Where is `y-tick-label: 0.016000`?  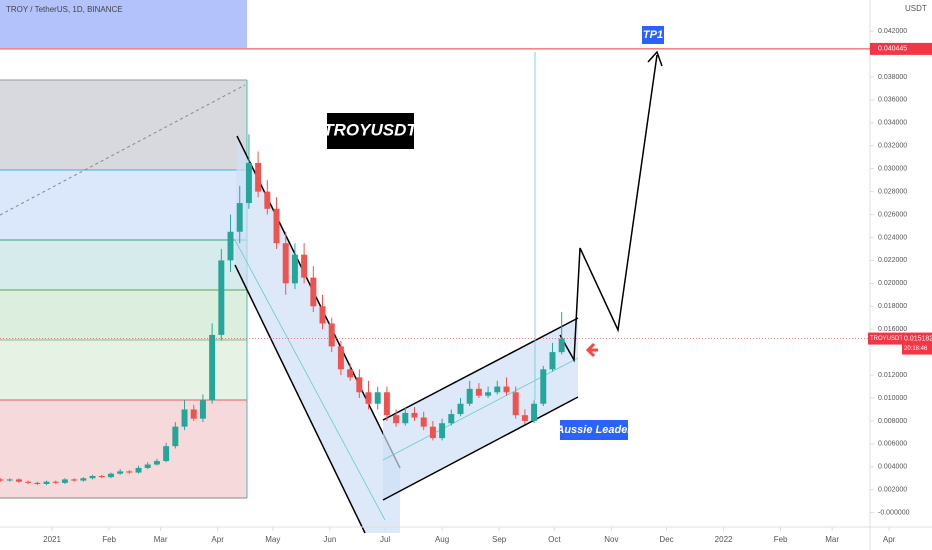 y-tick-label: 0.016000 is located at coordinates (892, 329).